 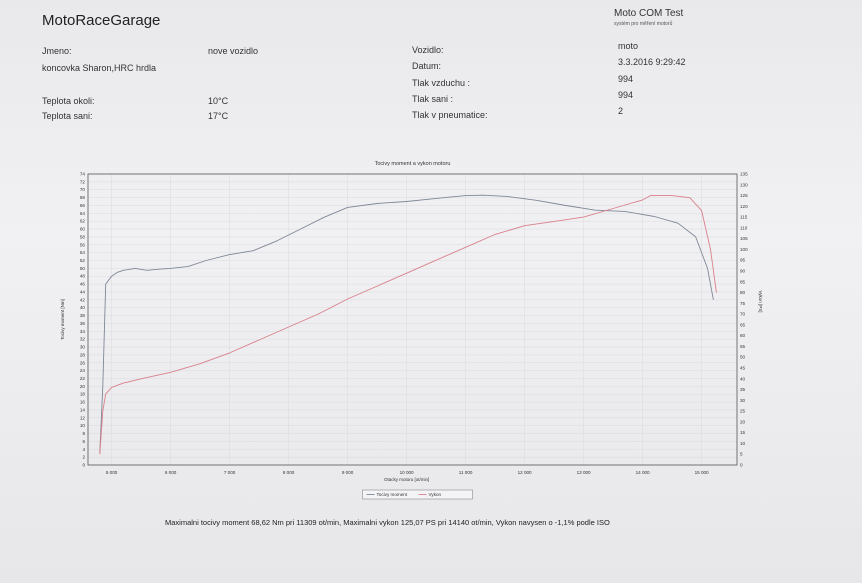 I want to click on x-tick-label: 7 000, so click(x=230, y=472).